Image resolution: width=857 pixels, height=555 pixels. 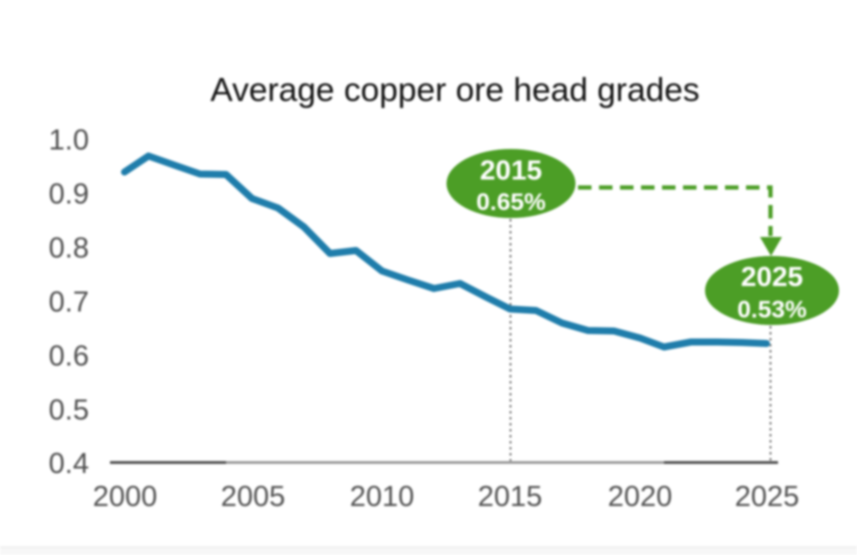 I want to click on svg-text: 0.53%, so click(x=772, y=310).